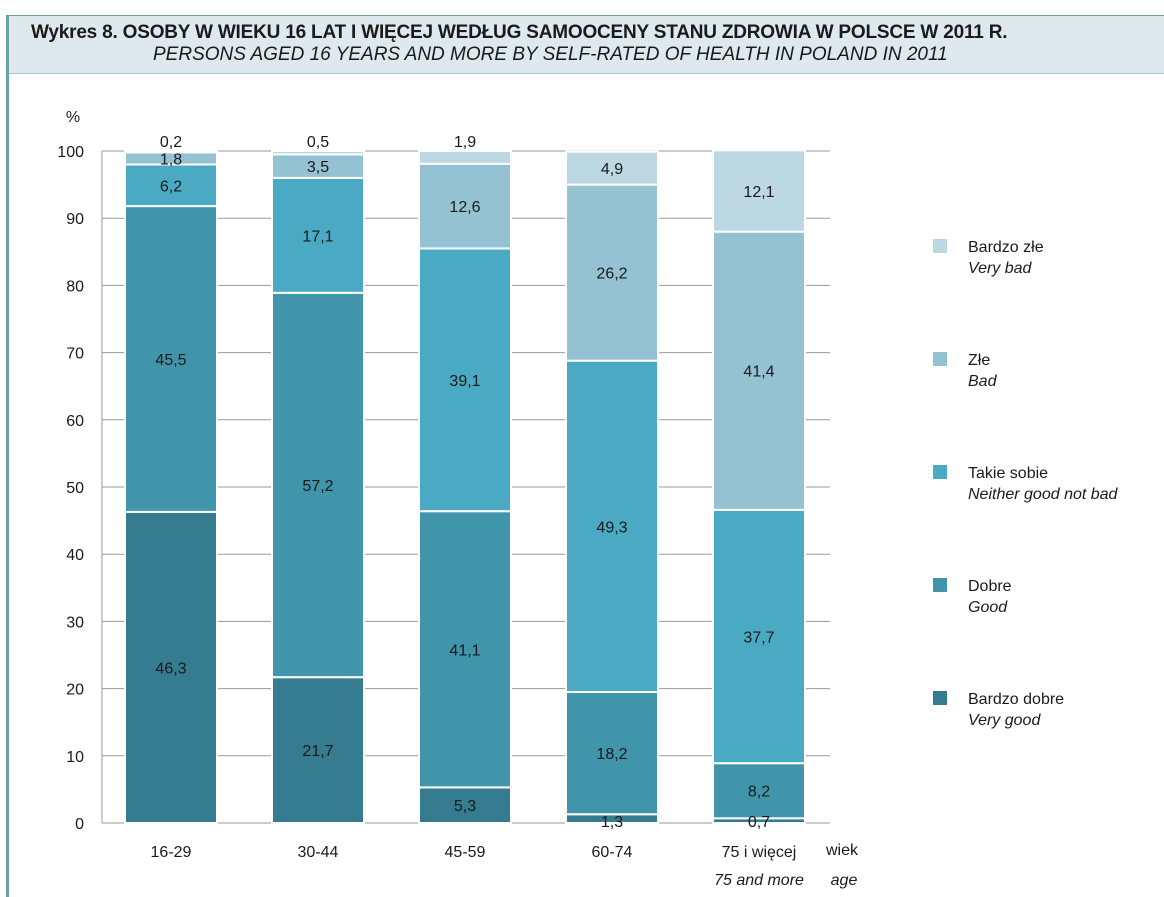 This screenshot has height=897, width=1164. What do you see at coordinates (1008, 473) in the screenshot?
I see `legend-label: Takie sobie` at bounding box center [1008, 473].